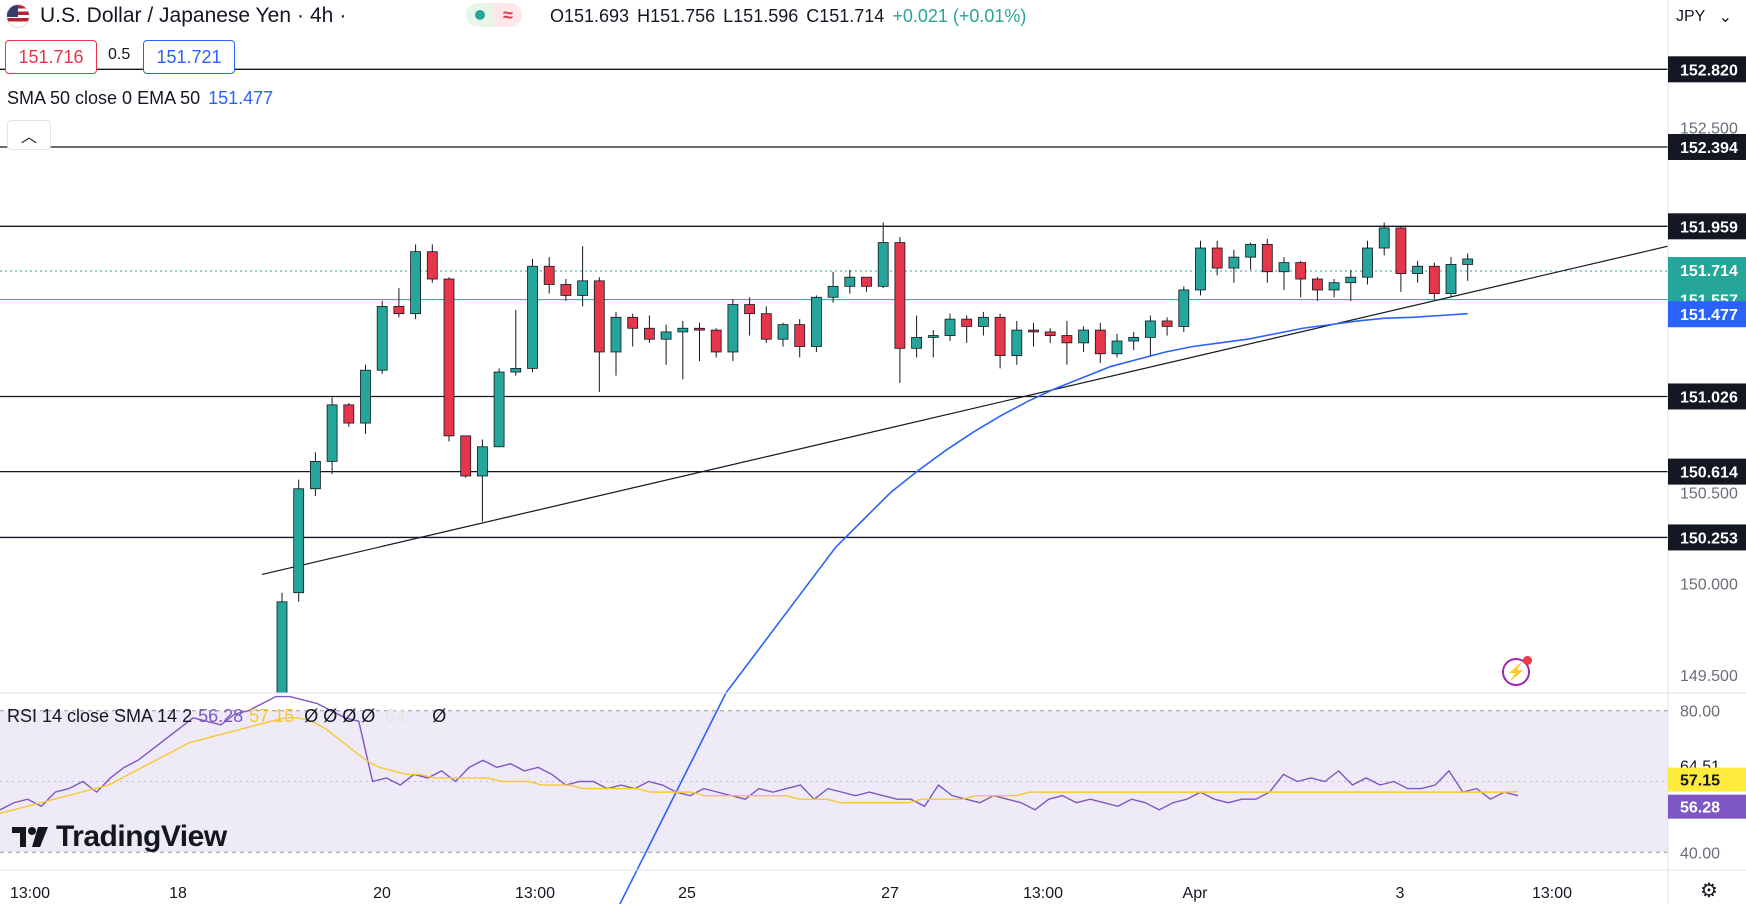 Image resolution: width=1746 pixels, height=904 pixels. I want to click on us-flag-icon, so click(18, 16).